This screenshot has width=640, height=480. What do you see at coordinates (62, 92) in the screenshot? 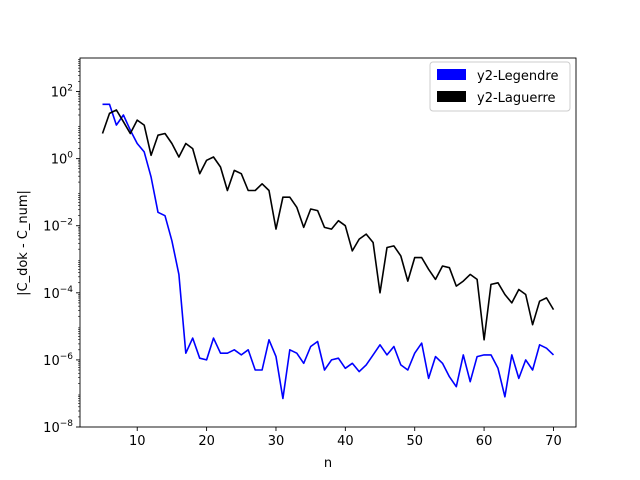
I see `y-tick-label: 10²` at bounding box center [62, 92].